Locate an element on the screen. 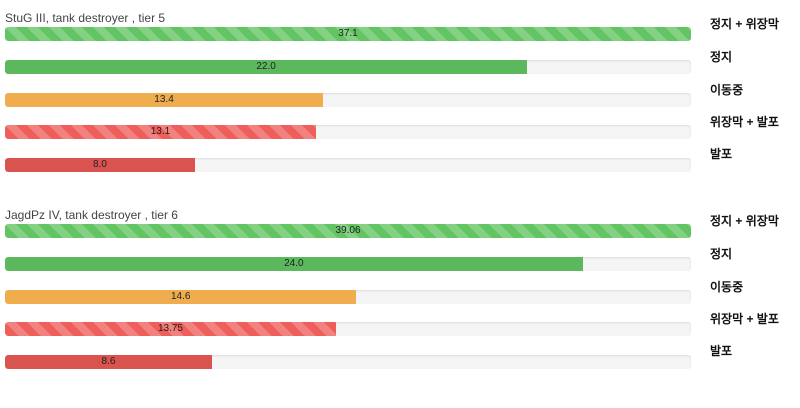 Image resolution: width=800 pixels, height=408 pixels. bar-track: 8.0 is located at coordinates (348, 165).